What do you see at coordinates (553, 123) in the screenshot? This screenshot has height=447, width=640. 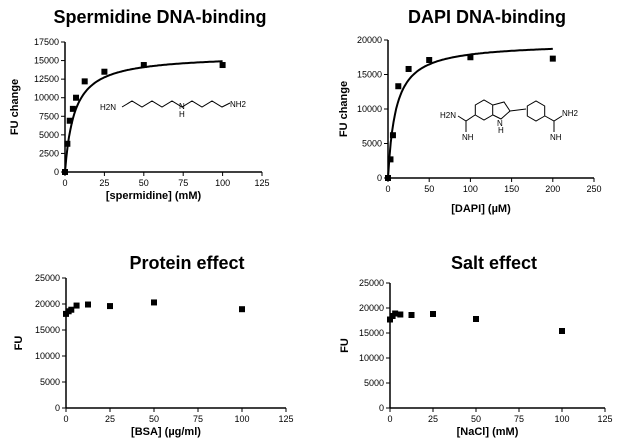 I see `amidine-right-bonds` at bounding box center [553, 123].